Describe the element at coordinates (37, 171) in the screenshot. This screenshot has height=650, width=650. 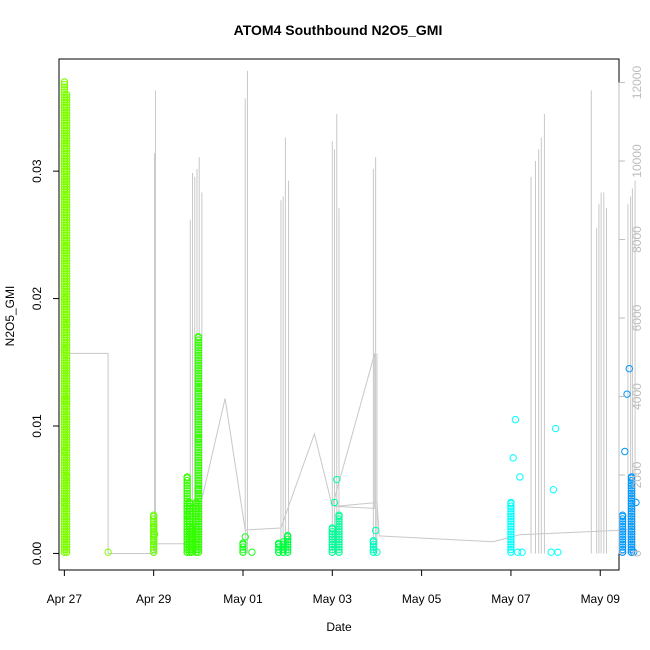
I see `y-tick-label: 0.03` at that location.